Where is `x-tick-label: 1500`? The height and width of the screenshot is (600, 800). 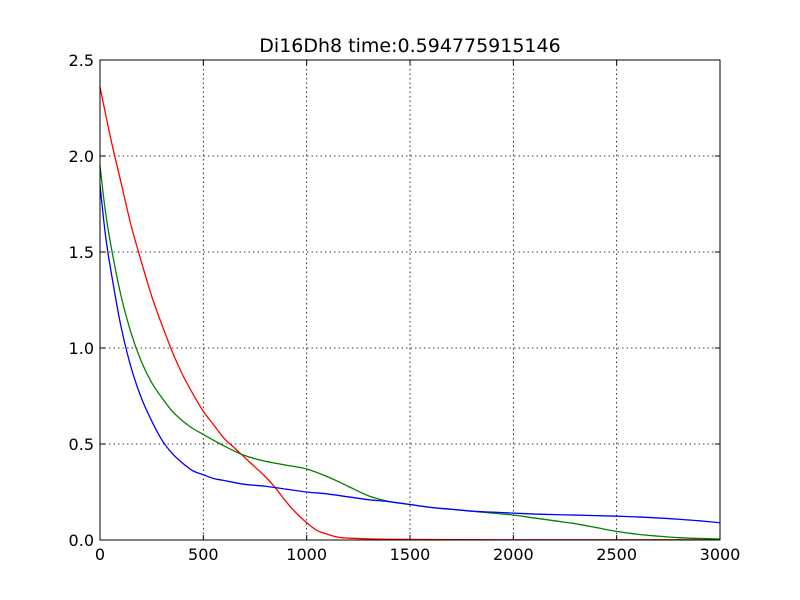
x-tick-label: 1500 is located at coordinates (410, 554).